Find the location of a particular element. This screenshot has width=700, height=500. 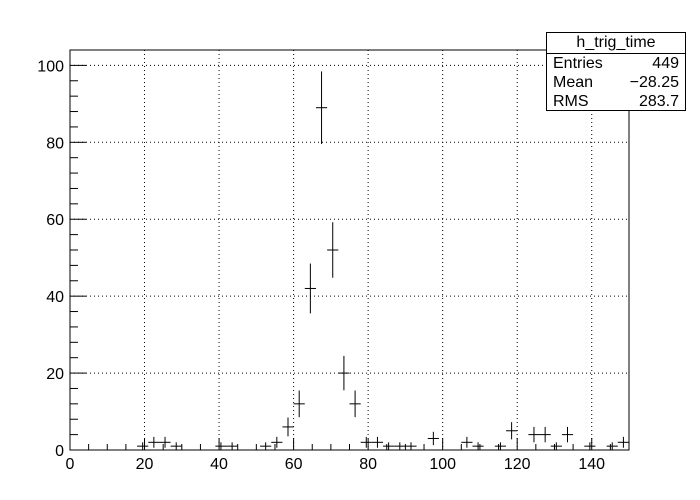

stats-label-entries: Entries is located at coordinates (578, 63).